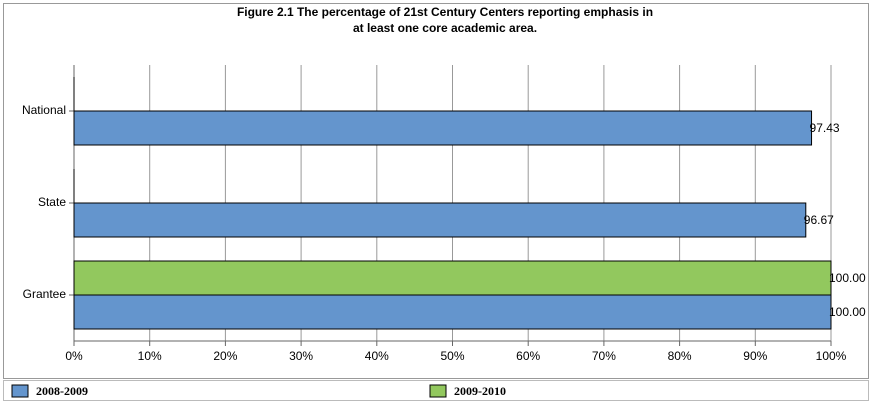 This screenshot has height=402, width=872. What do you see at coordinates (831, 356) in the screenshot?
I see `x-tick-label: 100%` at bounding box center [831, 356].